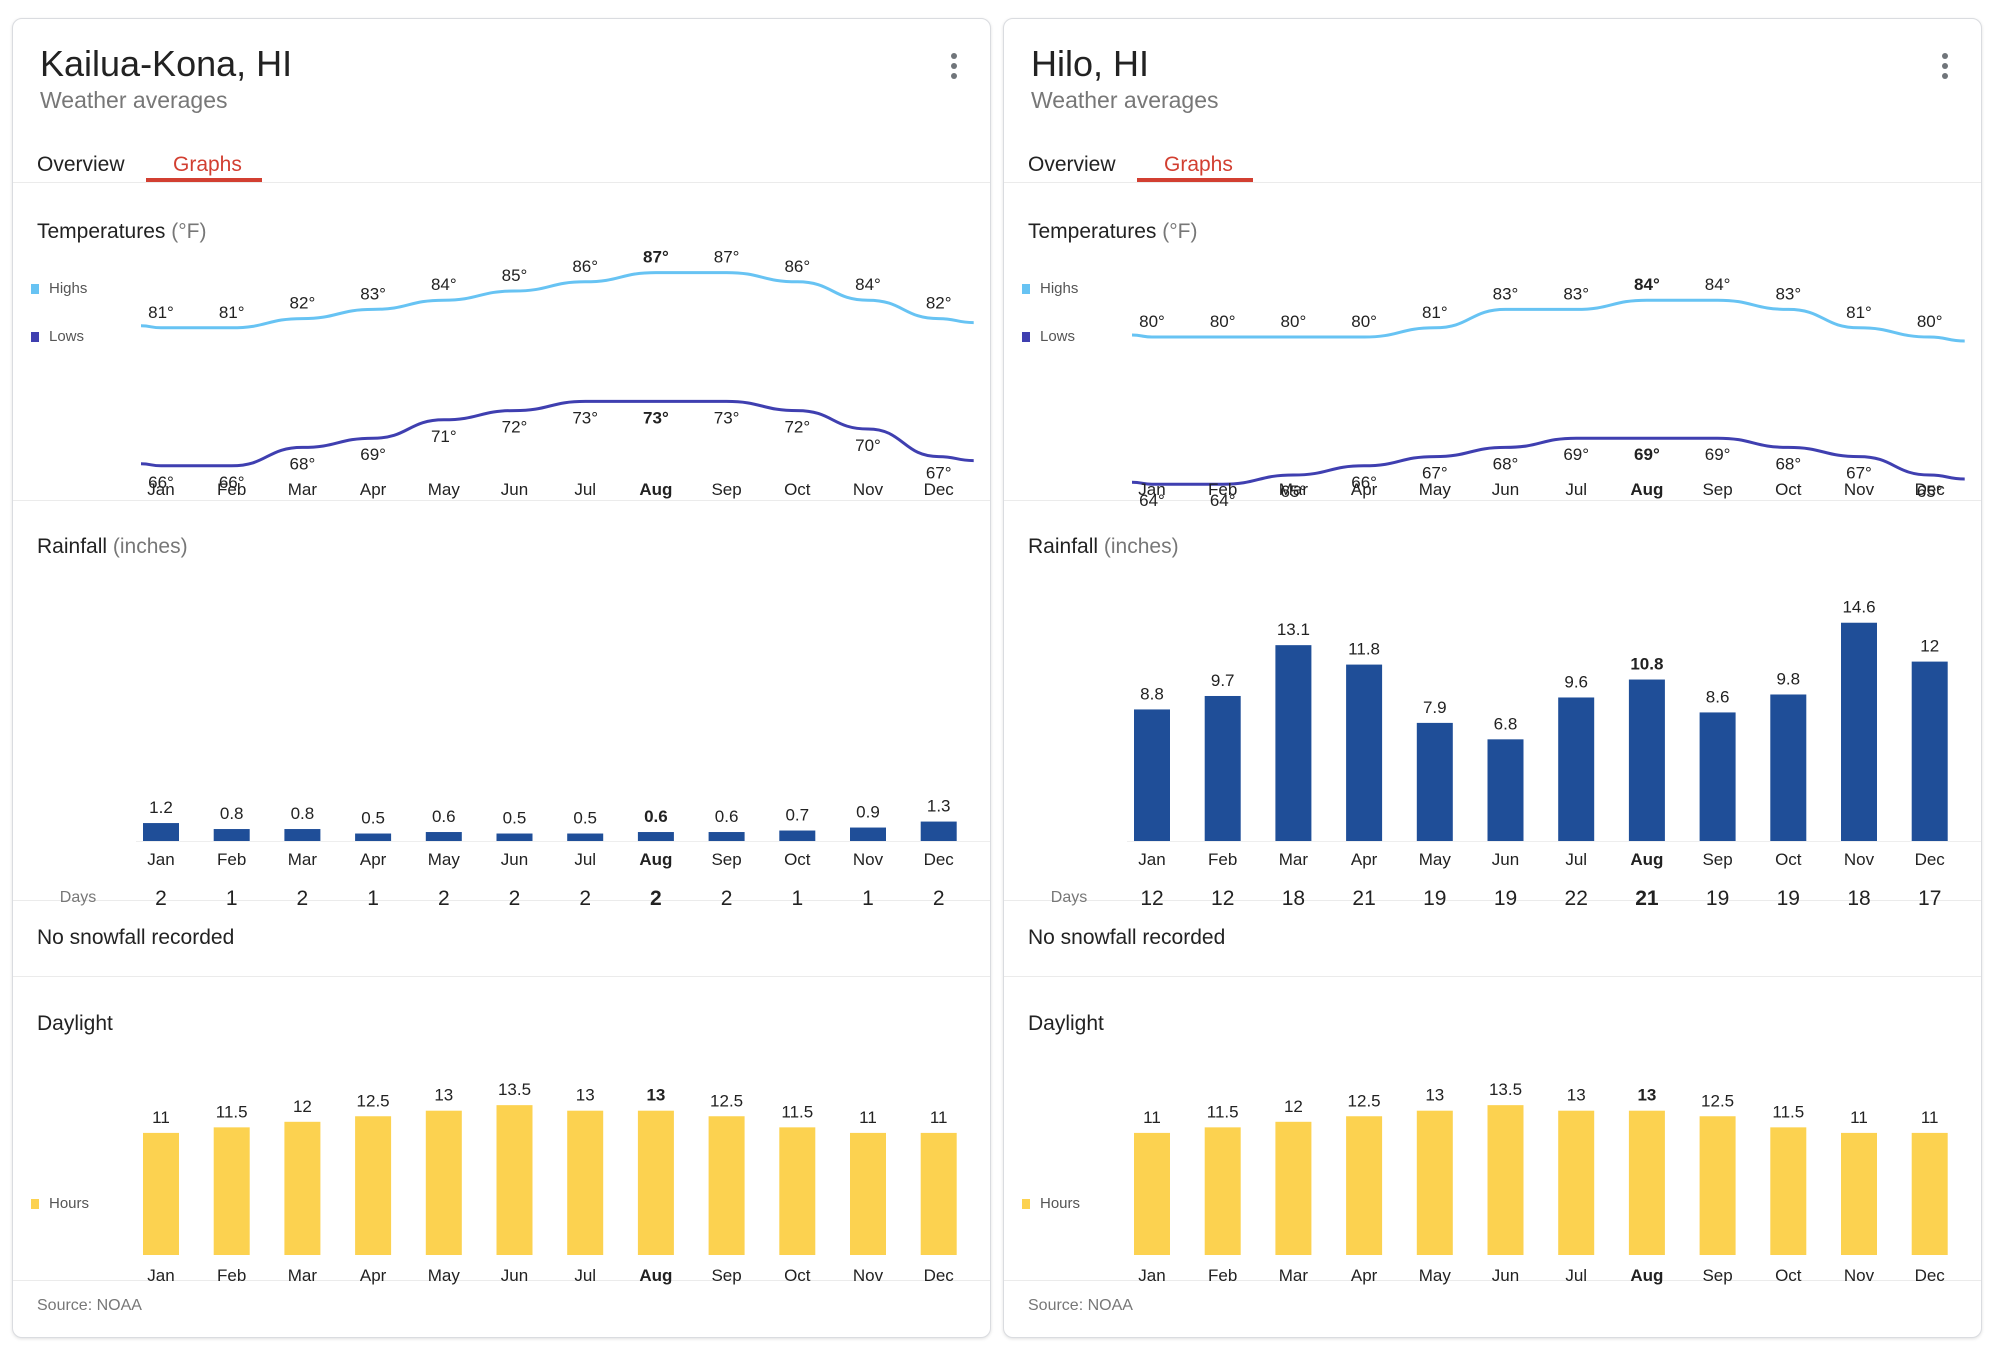 This screenshot has height=1349, width=1994. I want to click on rain-days-value: 1, so click(868, 898).